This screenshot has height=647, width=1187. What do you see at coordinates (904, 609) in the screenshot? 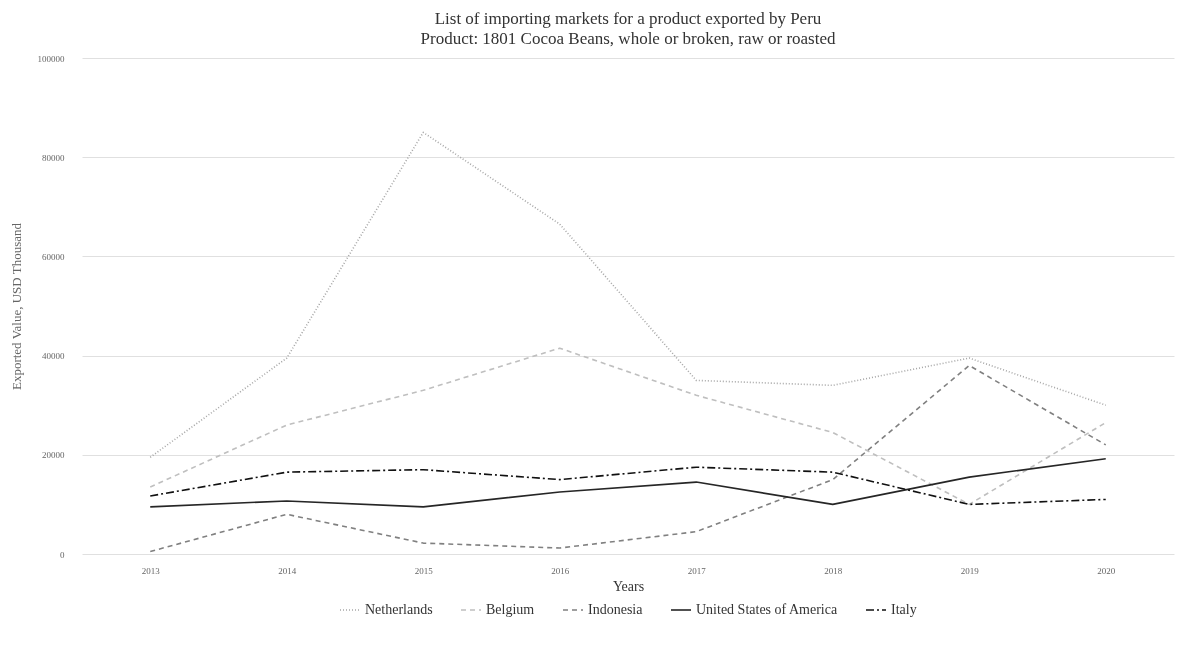
I see `legend-label: Italy` at bounding box center [904, 609].